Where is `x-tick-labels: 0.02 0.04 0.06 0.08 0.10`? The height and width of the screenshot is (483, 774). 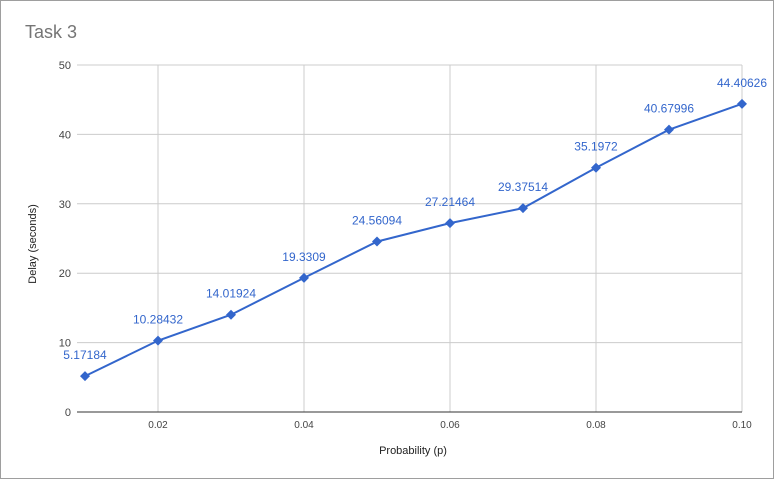
x-tick-labels: 0.02 0.04 0.06 0.08 0.10 is located at coordinates (450, 425).